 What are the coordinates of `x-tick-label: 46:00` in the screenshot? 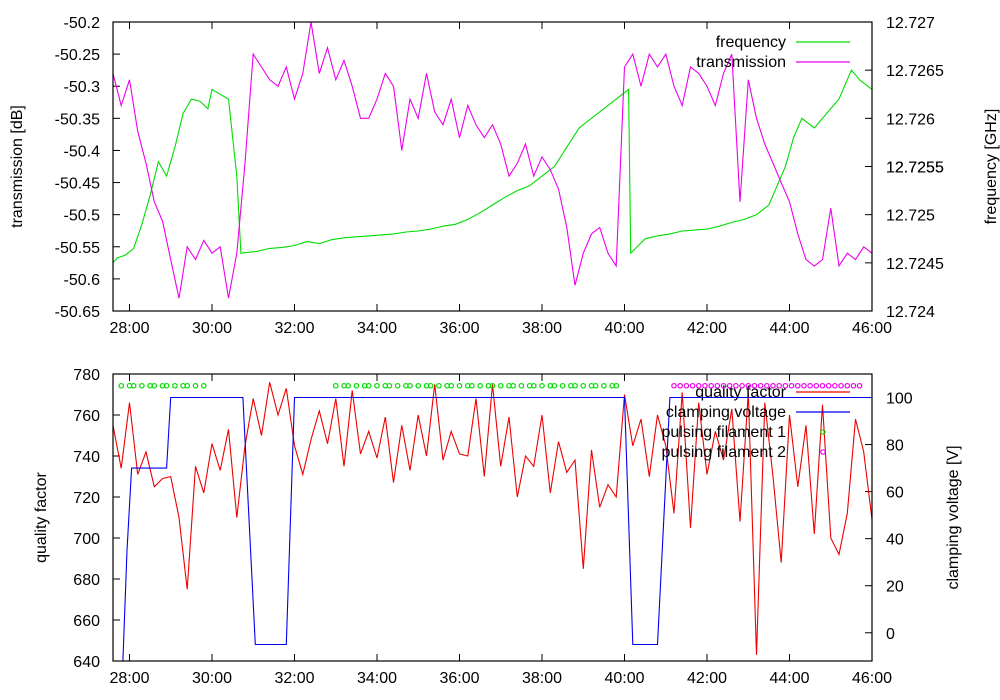 It's located at (872, 678).